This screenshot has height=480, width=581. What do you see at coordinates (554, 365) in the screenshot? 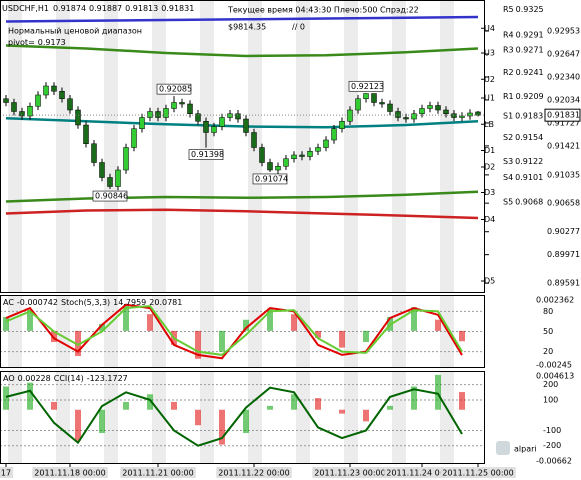
I see `y2-tick-label: -0.00245` at bounding box center [554, 365].